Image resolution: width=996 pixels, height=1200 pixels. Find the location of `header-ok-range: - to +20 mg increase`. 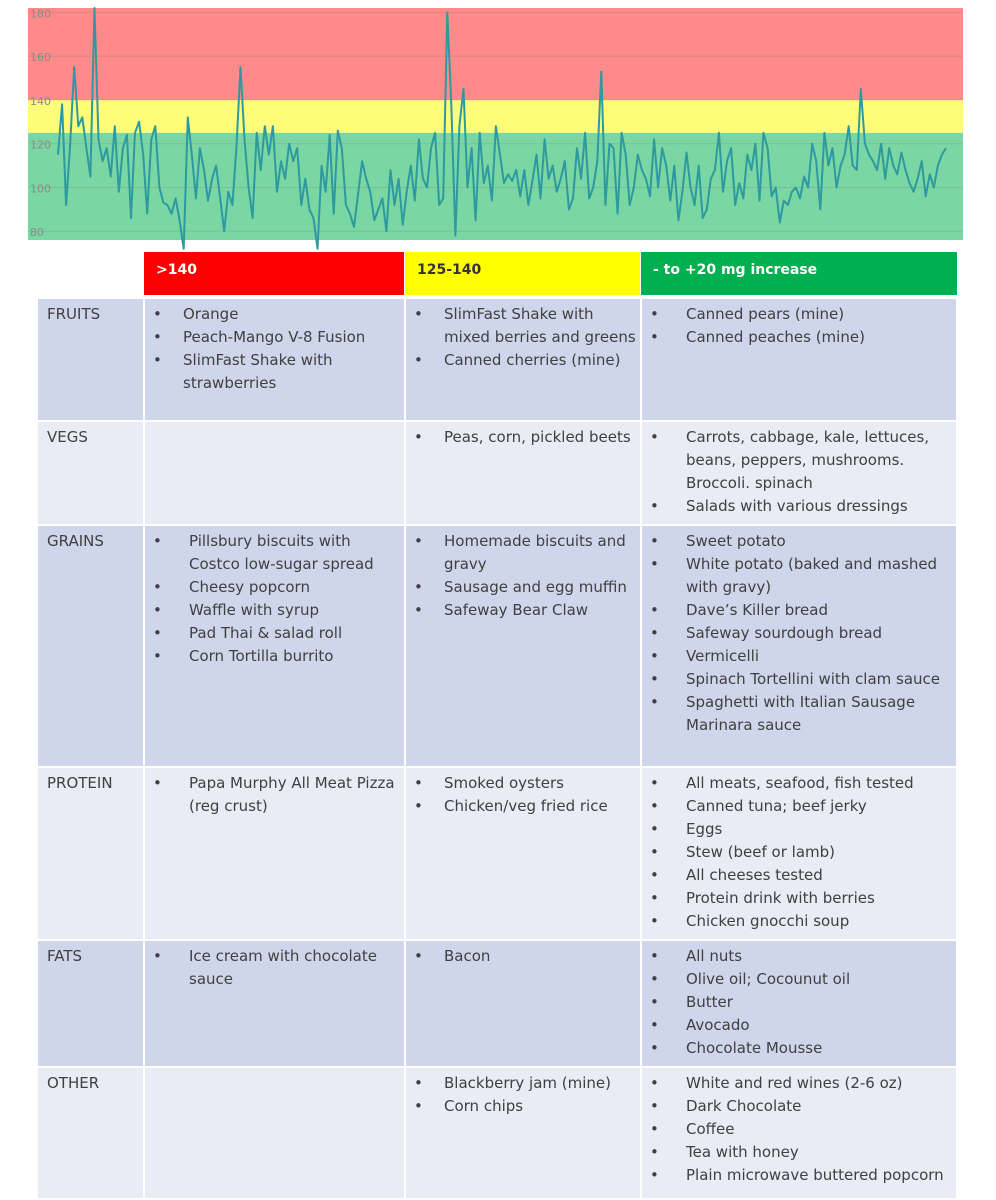

header-ok-range: - to +20 mg increase is located at coordinates (799, 273).